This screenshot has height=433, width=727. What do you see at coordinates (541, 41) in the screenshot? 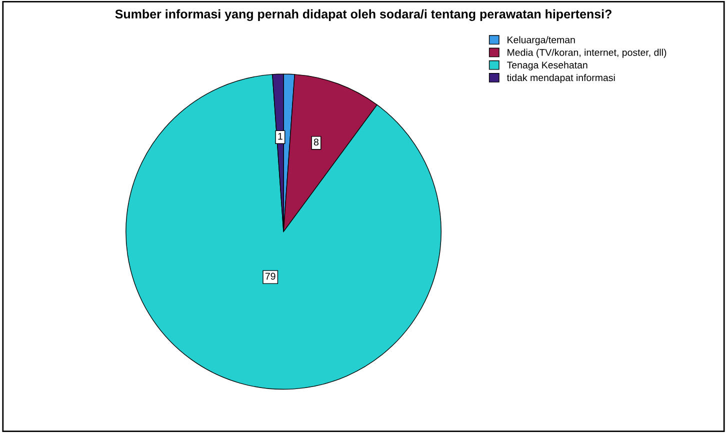
I see `legend-label: Keluarga/teman` at bounding box center [541, 41].